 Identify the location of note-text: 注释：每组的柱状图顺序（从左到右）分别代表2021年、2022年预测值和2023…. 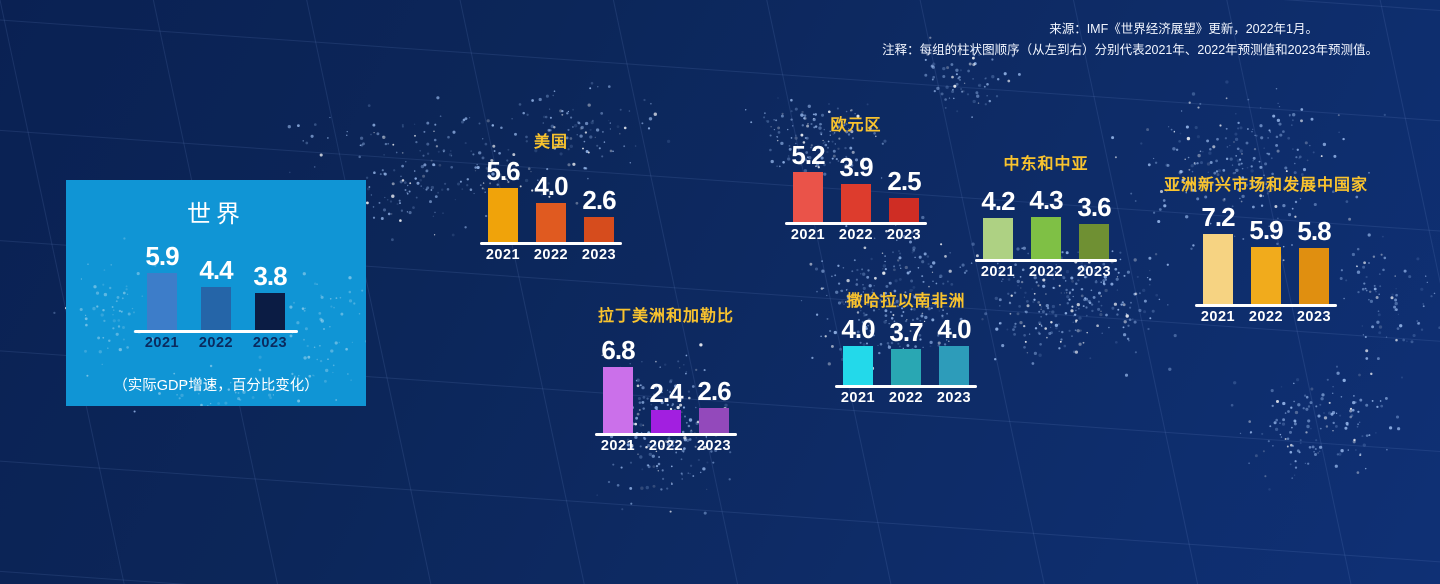
(1130, 50).